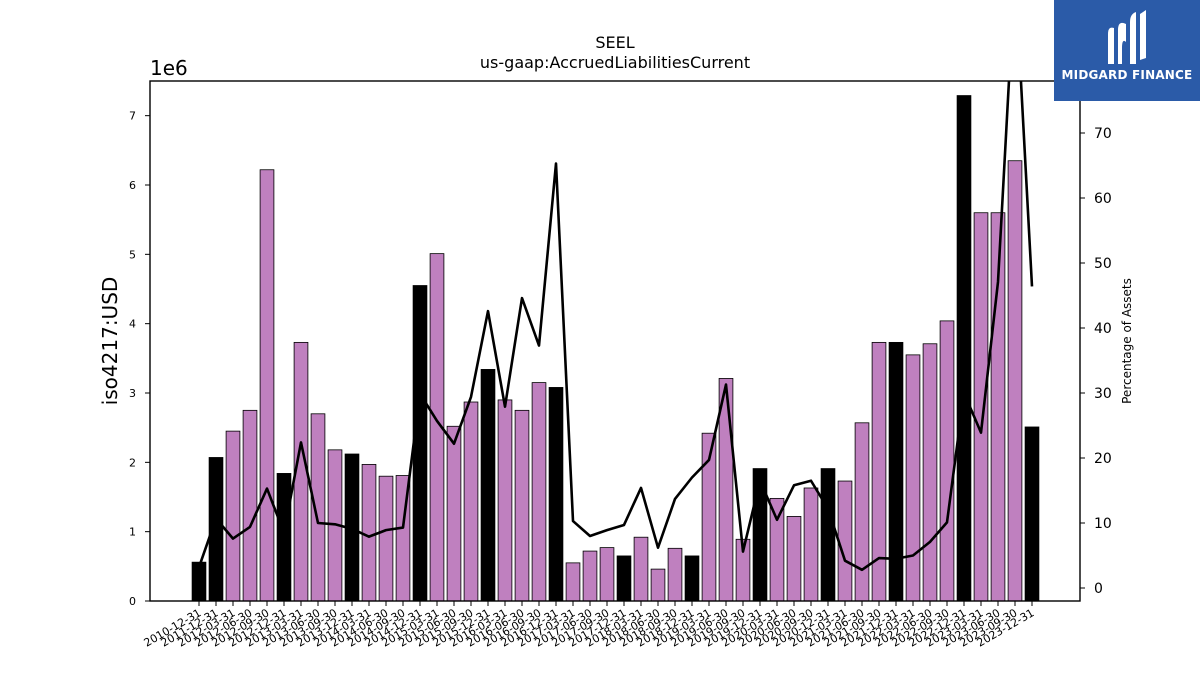 This screenshot has width=1200, height=675. I want to click on chart-title: SEEL, so click(614, 42).